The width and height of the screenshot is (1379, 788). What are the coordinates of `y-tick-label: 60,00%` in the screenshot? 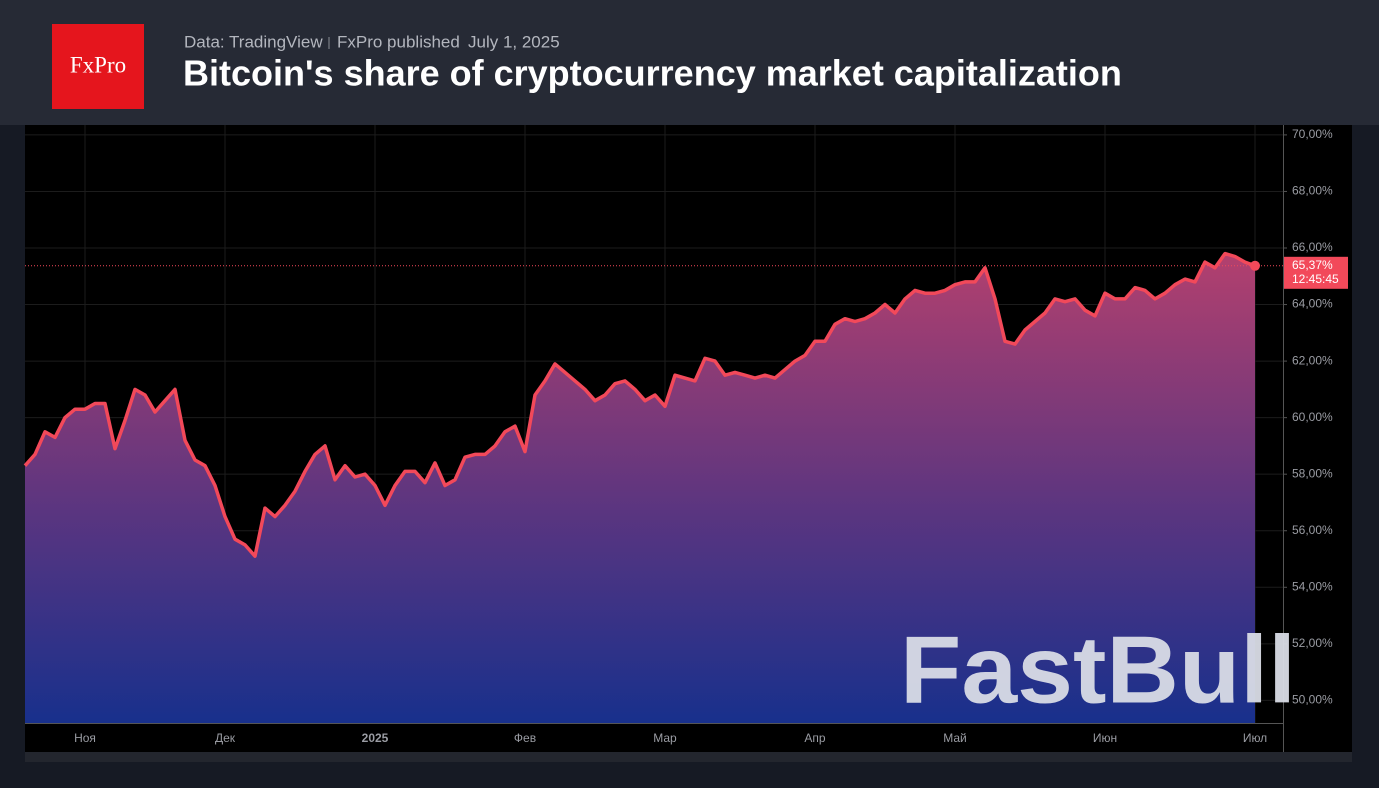 It's located at (1312, 417).